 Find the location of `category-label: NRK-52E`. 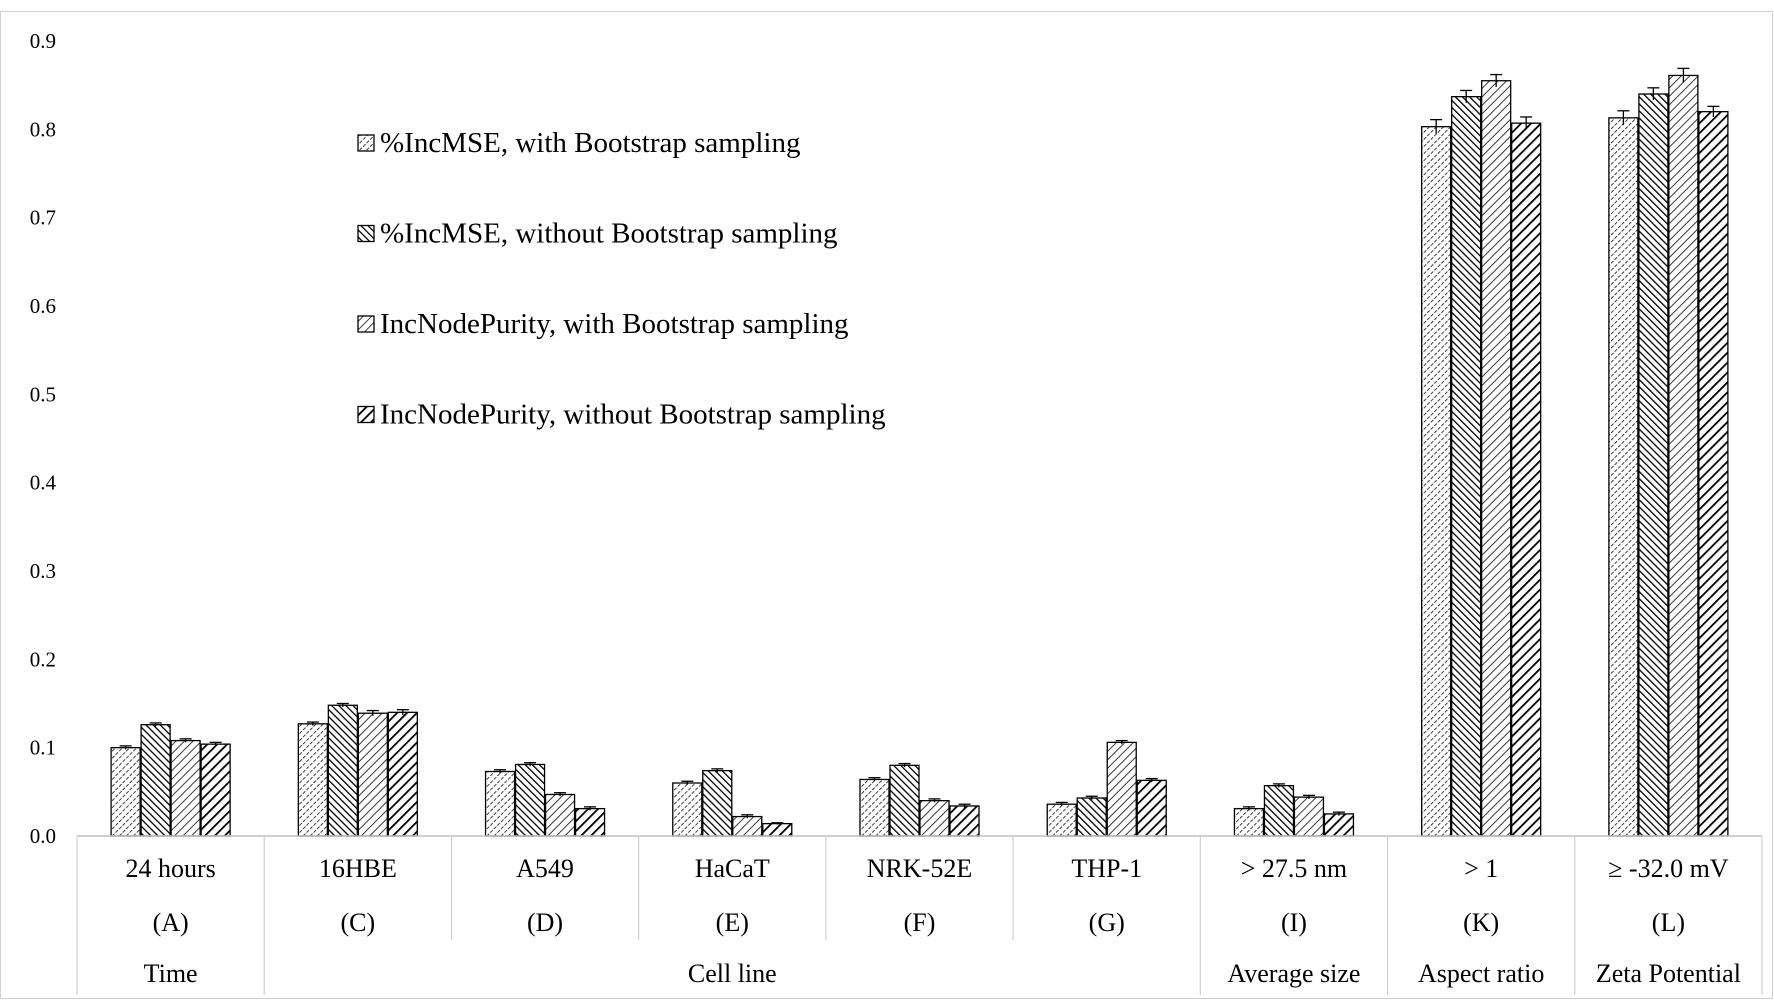

category-label: NRK-52E is located at coordinates (919, 868).